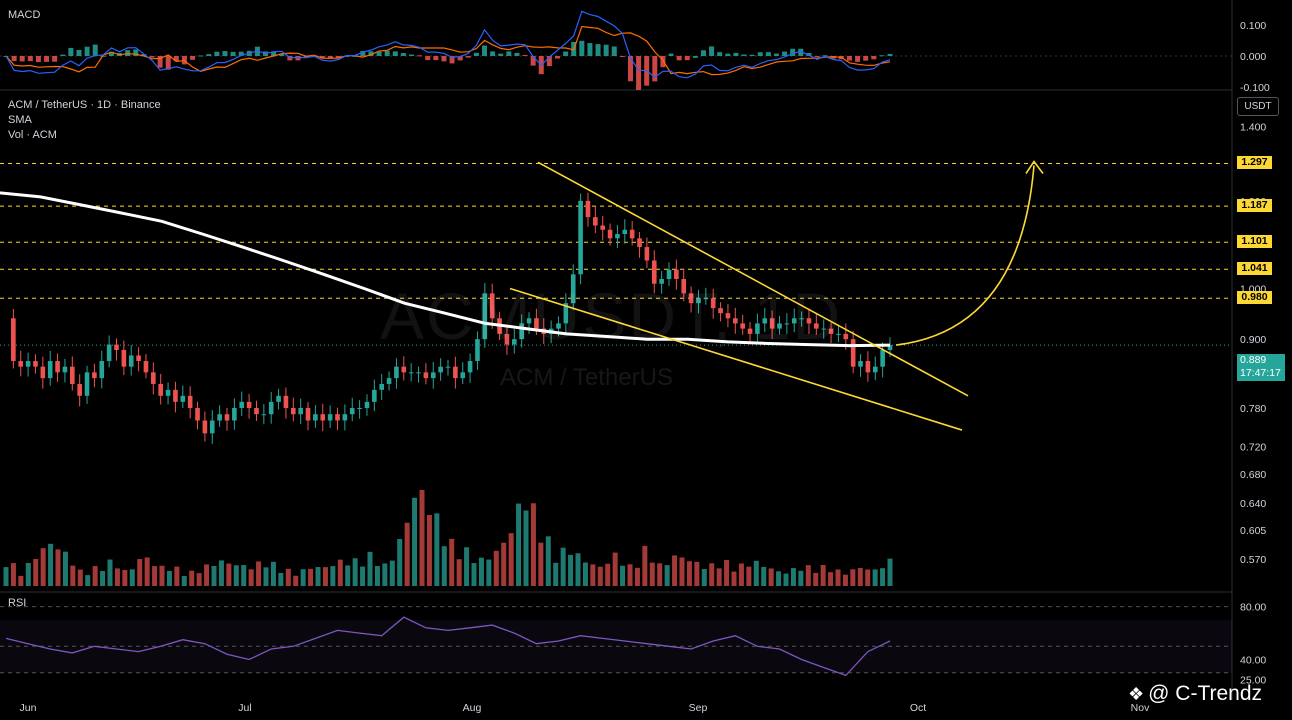 The width and height of the screenshot is (1292, 720). I want to click on current-price-value: 0.889, so click(1253, 360).